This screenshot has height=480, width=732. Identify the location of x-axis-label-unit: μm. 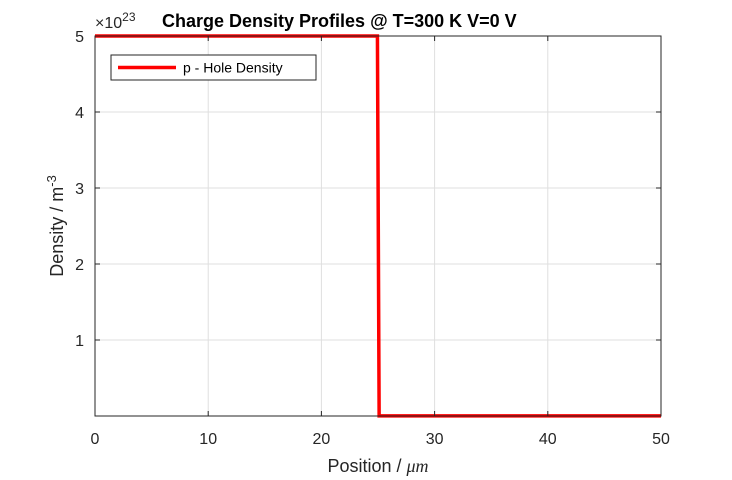
(417, 466).